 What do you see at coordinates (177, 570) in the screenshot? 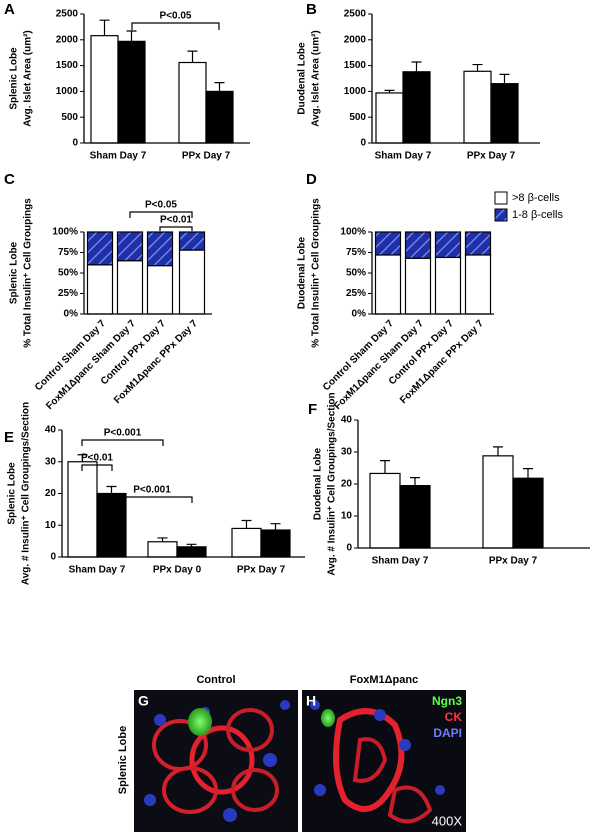
I see `x-tick-label: PPx Day 0` at bounding box center [177, 570].